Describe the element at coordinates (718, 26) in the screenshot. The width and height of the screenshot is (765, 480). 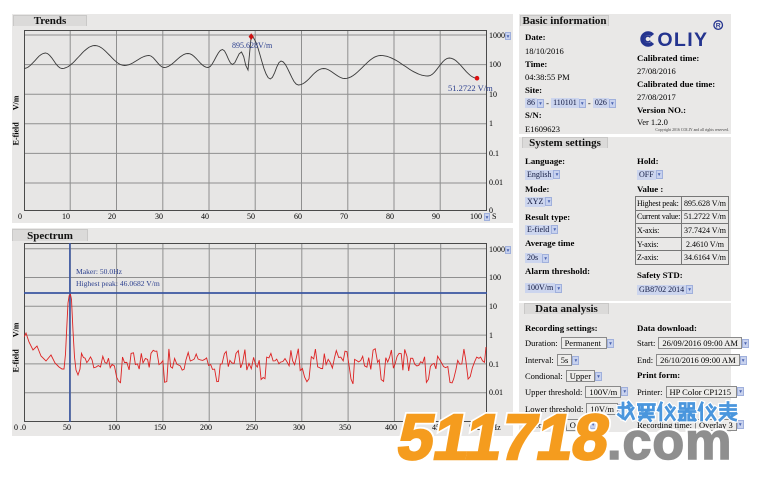
I see `svg-text: R` at that location.